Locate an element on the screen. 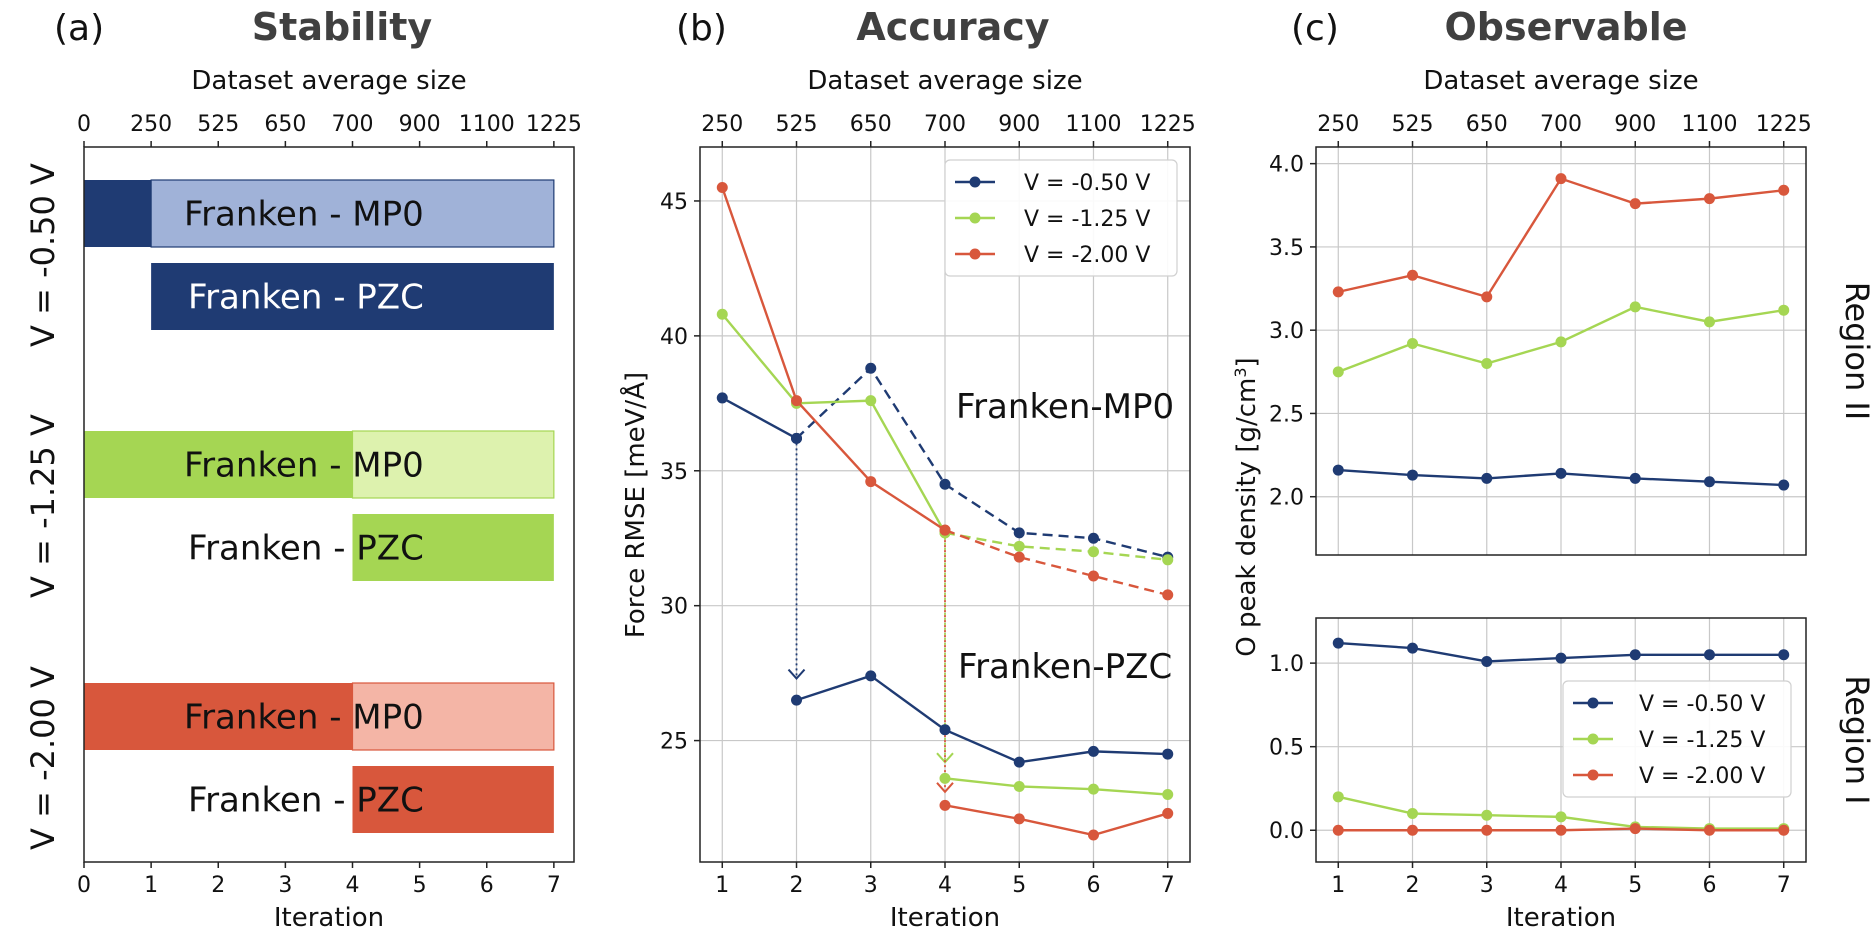 The width and height of the screenshot is (1876, 943). panel-b-y-axis-label: Force RMSE [meV/Å] is located at coordinates (635, 505).